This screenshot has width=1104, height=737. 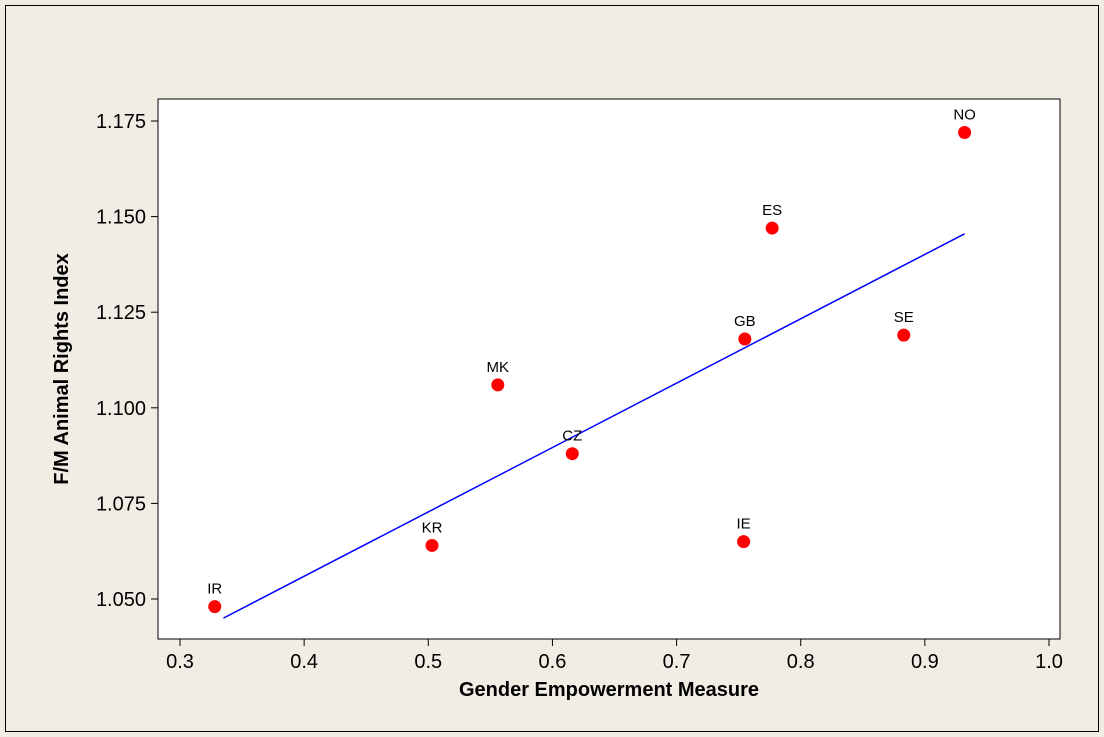 I want to click on y-tick-label: 1.050, so click(x=121, y=600).